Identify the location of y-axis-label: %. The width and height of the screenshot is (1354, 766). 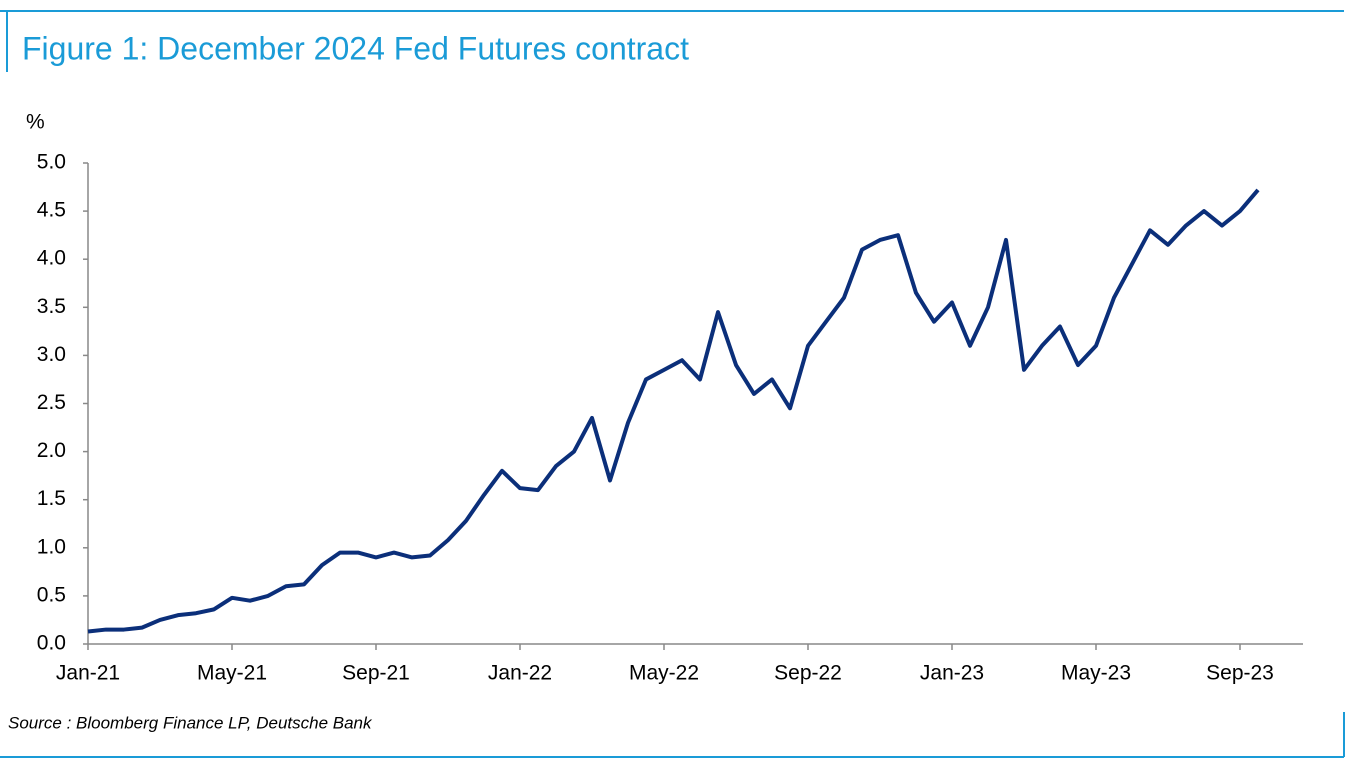
(35, 122).